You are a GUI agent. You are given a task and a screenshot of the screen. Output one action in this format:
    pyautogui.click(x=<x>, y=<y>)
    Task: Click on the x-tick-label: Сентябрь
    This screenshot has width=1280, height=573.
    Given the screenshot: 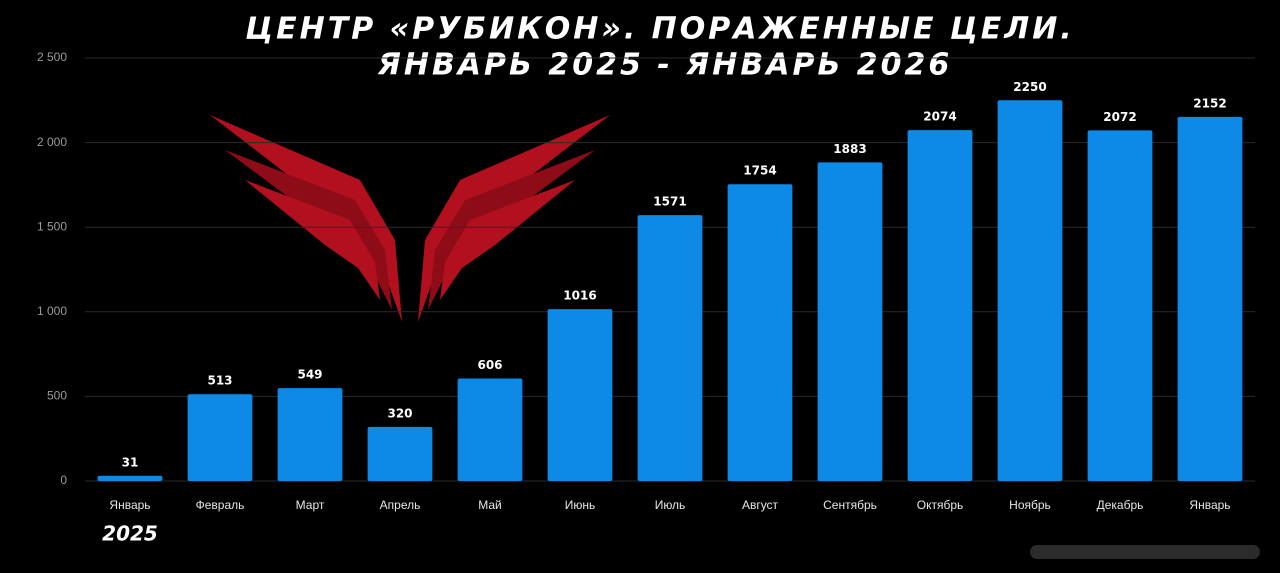 What is the action you would take?
    pyautogui.click(x=850, y=505)
    